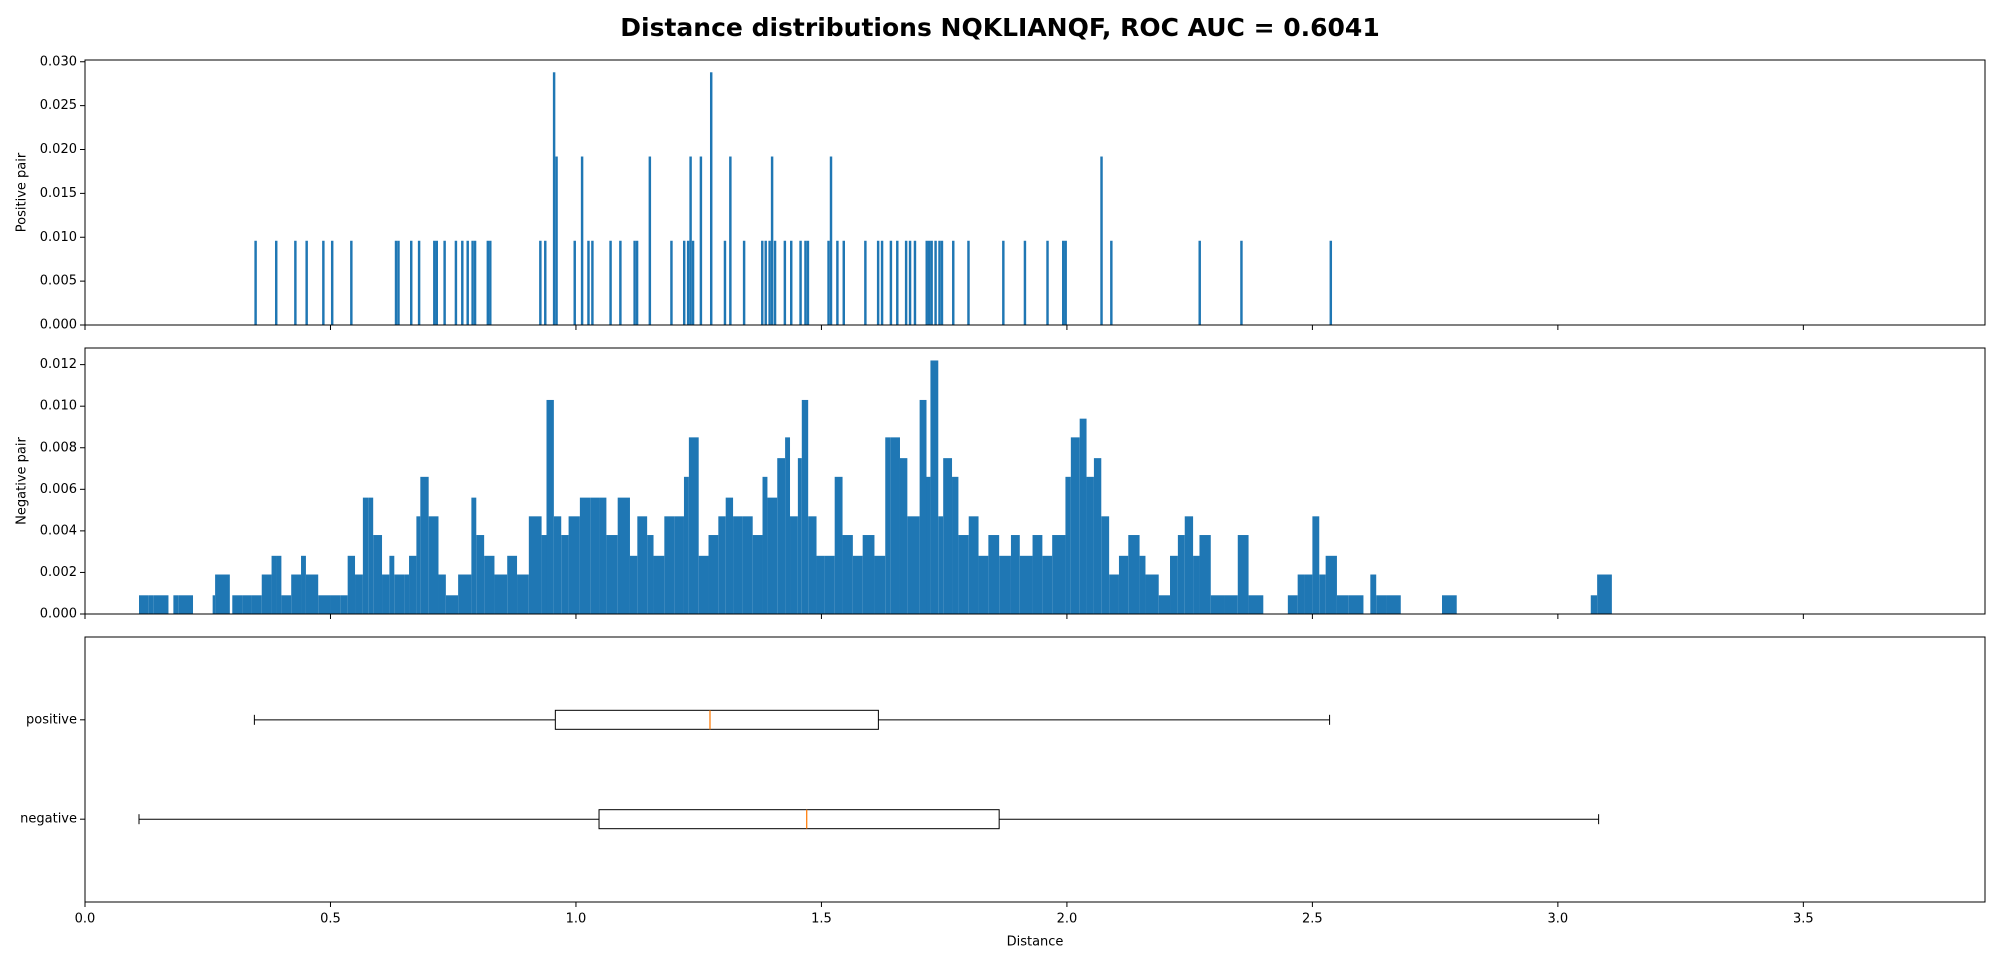 The image size is (2000, 960). I want to click on y-tick-label: 0.008, so click(58, 447).